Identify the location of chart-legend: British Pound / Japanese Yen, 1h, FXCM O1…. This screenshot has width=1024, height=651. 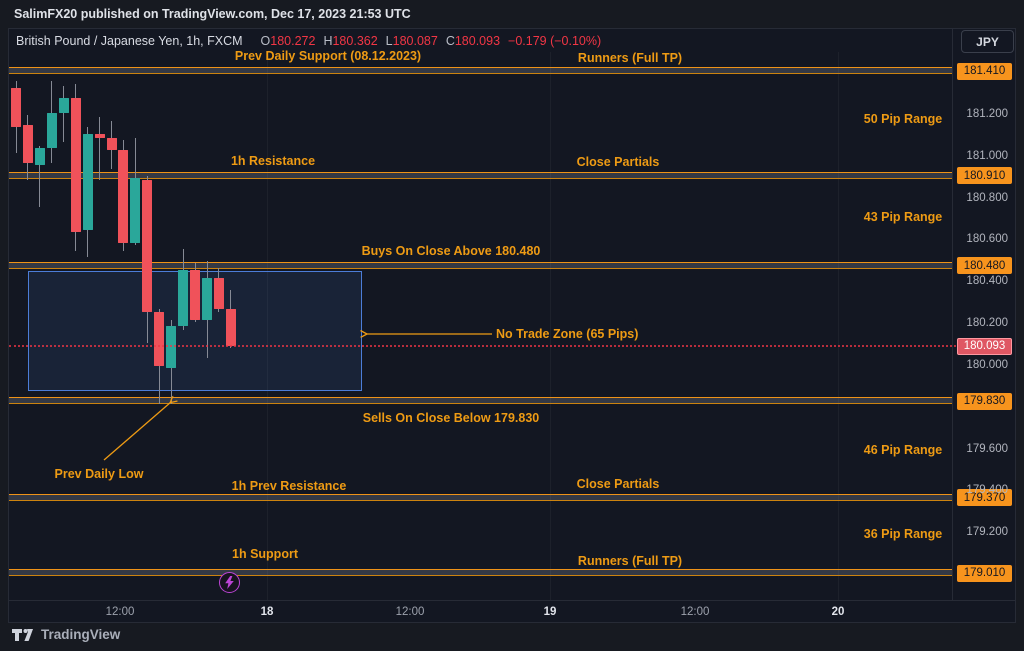
(308, 41).